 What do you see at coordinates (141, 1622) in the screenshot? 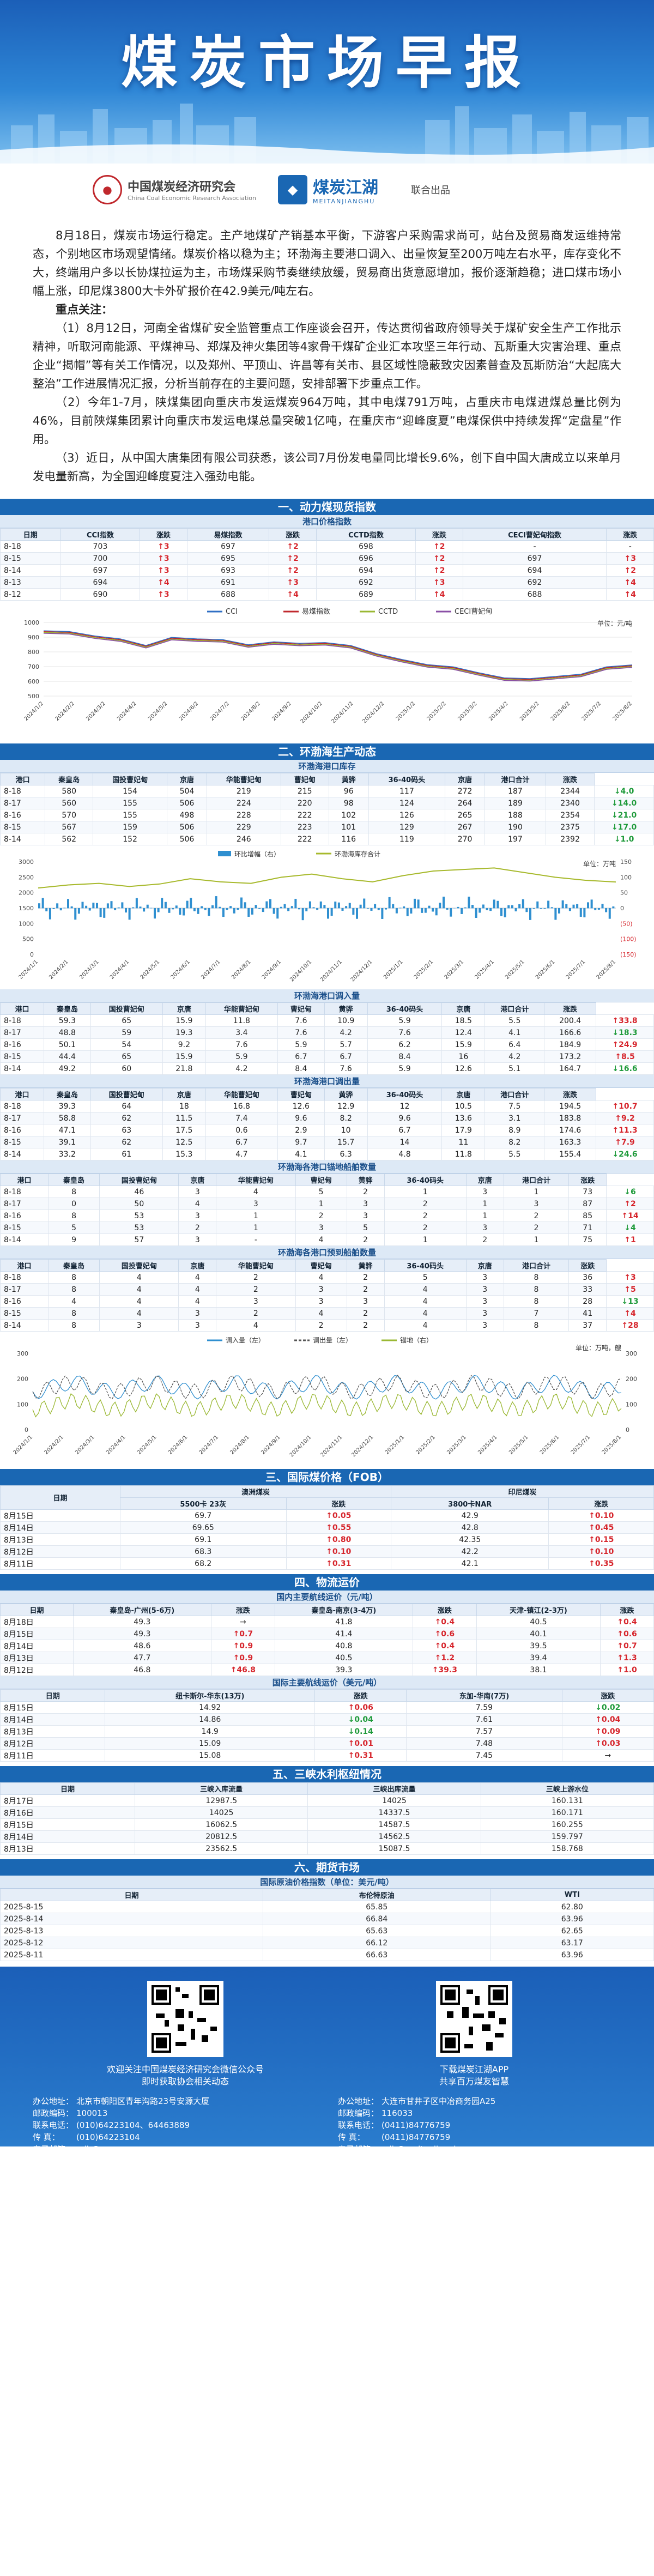
I see `dfreight-cell: 49.3` at bounding box center [141, 1622].